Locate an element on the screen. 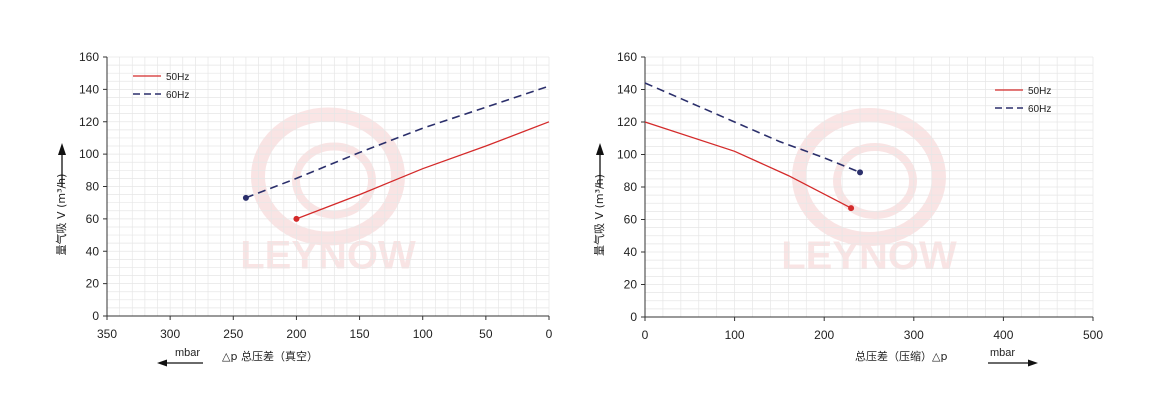  x-tick-label: 150 is located at coordinates (360, 334).